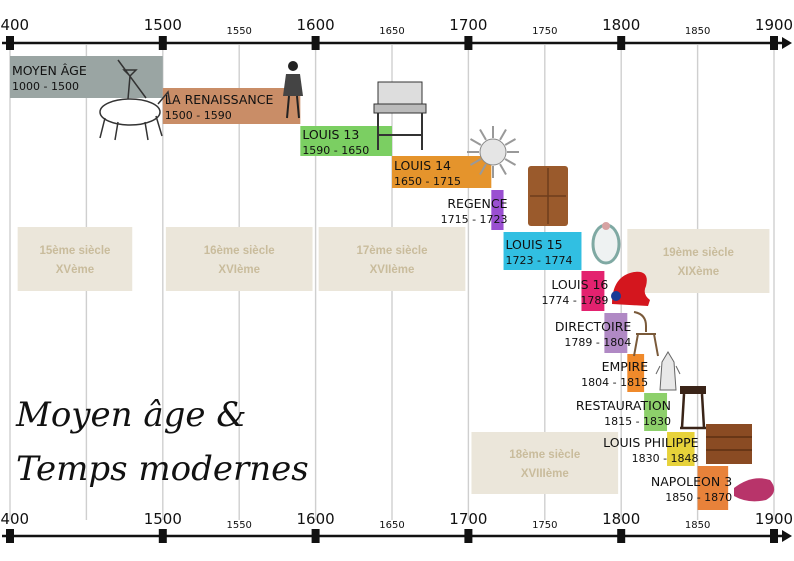 The image size is (794, 561). What do you see at coordinates (392, 270) in the screenshot?
I see `century-sublabel: XVIIème` at bounding box center [392, 270].